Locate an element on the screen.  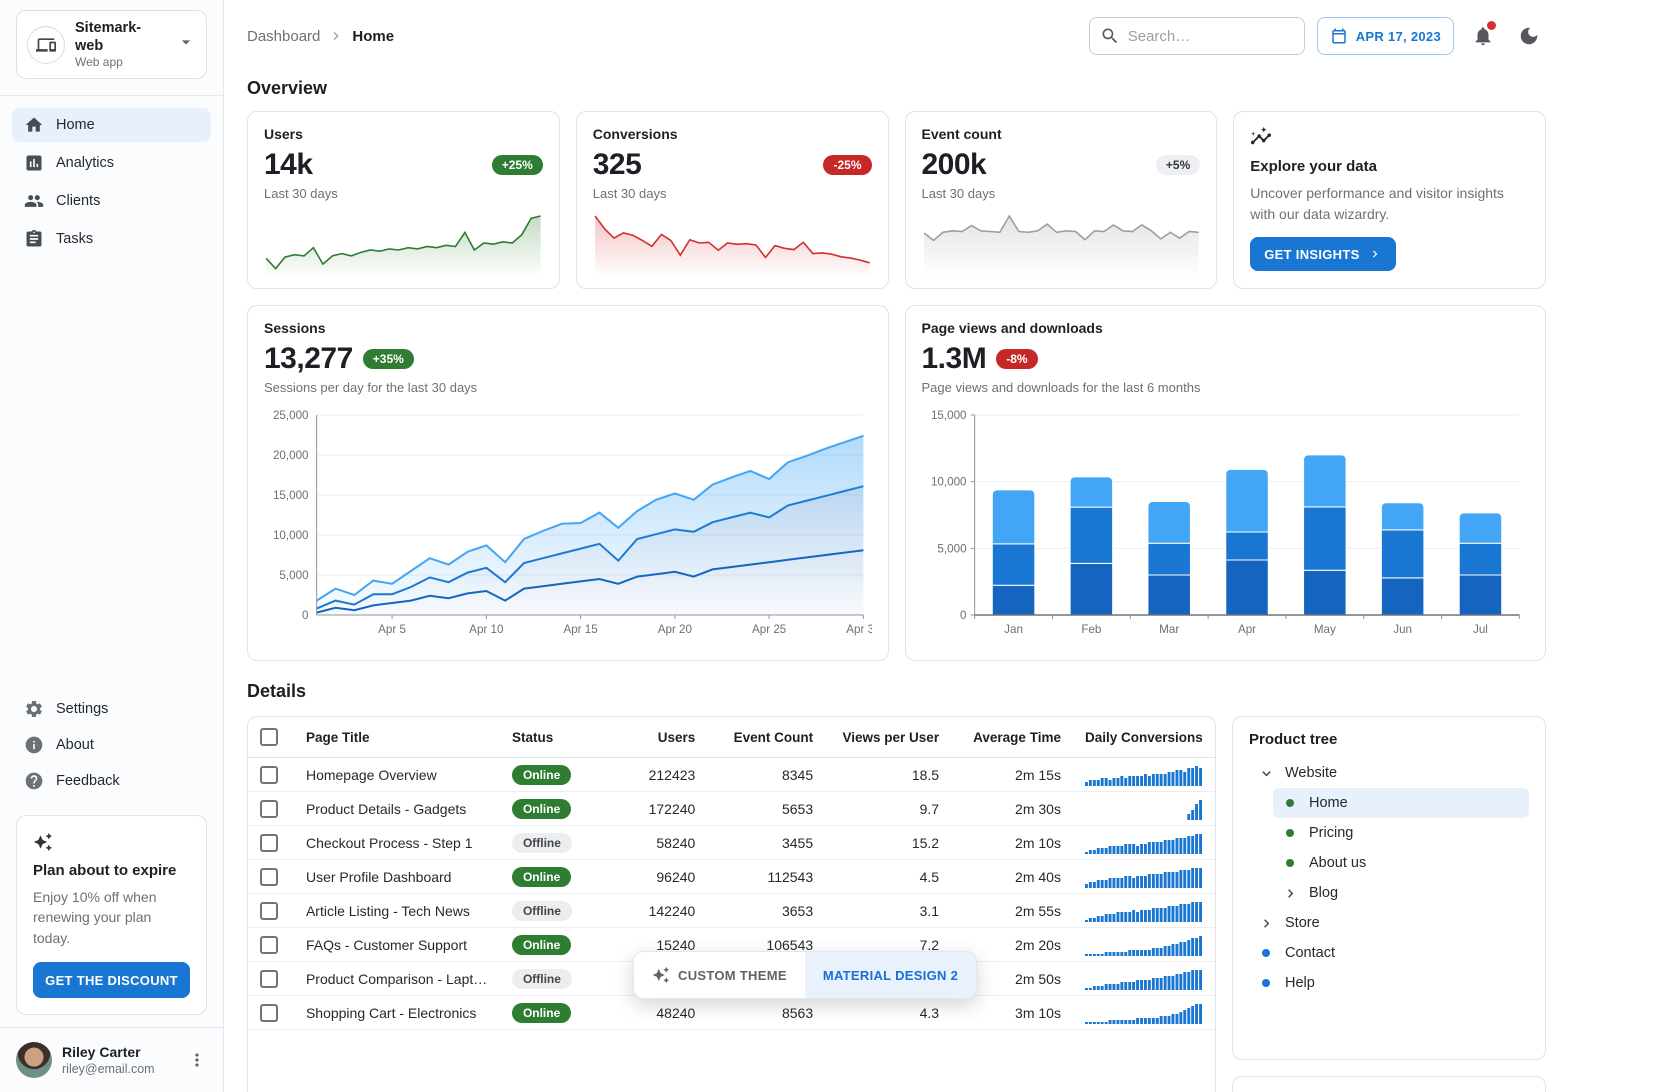
chevron-right-icon is located at coordinates (1266, 923).